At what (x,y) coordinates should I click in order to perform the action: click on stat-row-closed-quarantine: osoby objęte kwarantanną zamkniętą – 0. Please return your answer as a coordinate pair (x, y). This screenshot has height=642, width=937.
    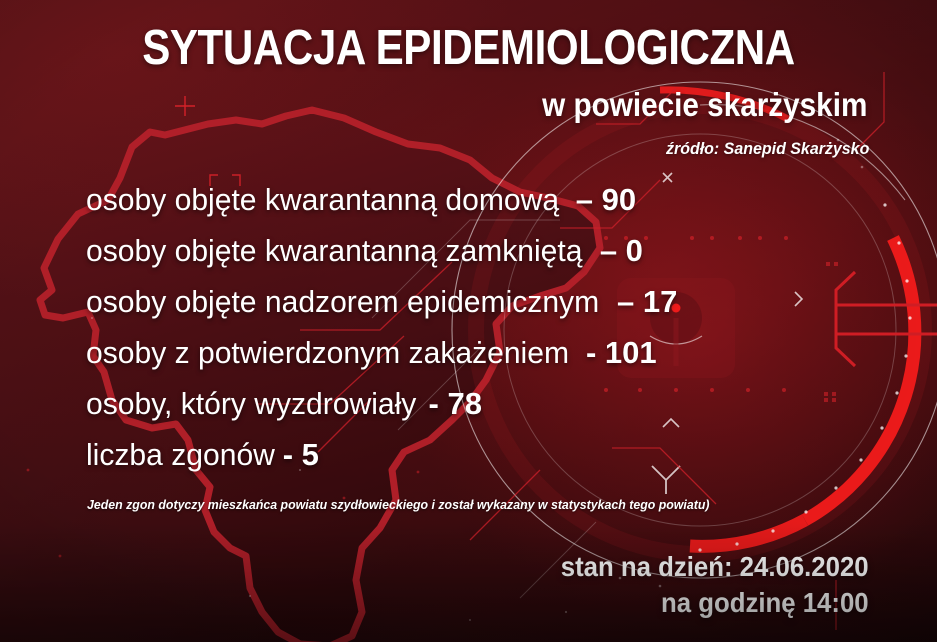
    Looking at the image, I should click on (466, 258).